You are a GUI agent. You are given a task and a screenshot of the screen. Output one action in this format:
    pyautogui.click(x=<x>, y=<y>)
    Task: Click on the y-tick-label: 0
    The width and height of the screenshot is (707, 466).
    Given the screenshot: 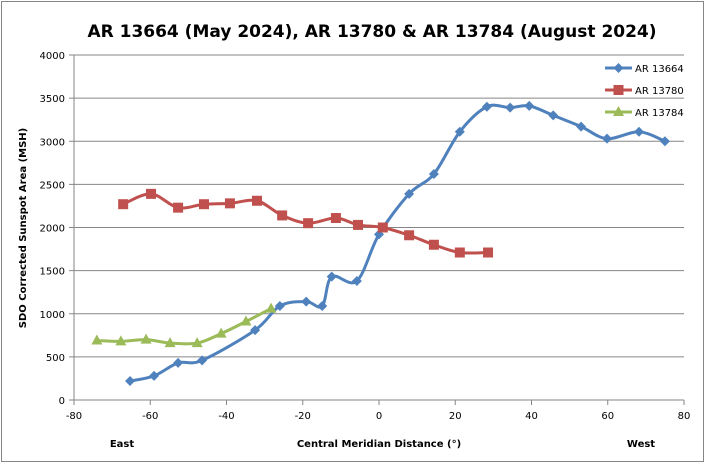 What is the action you would take?
    pyautogui.click(x=62, y=401)
    